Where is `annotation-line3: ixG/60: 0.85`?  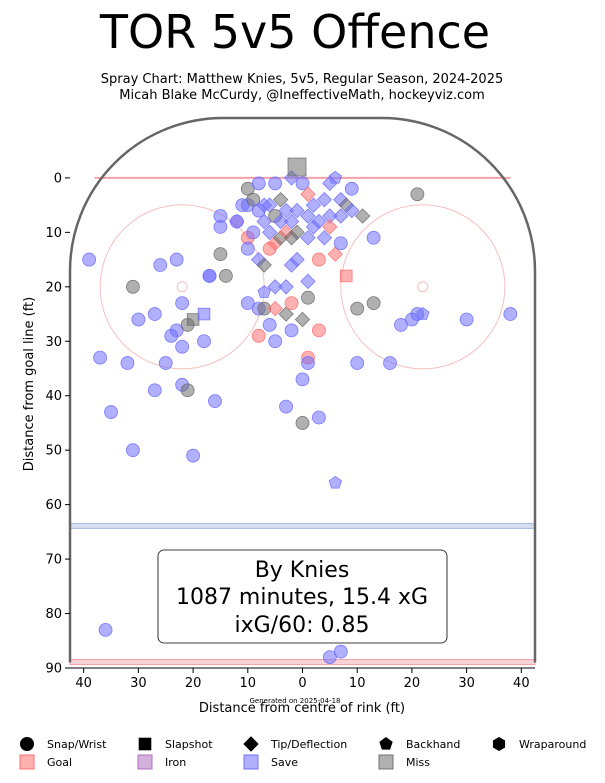
annotation-line3: ixG/60: 0.85 is located at coordinates (302, 625).